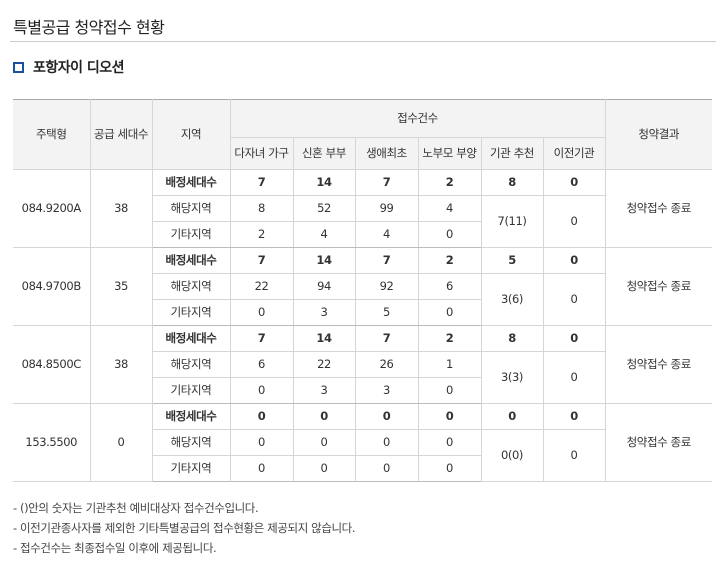 The width and height of the screenshot is (716, 566). I want to click on count-cell: 1, so click(449, 364).